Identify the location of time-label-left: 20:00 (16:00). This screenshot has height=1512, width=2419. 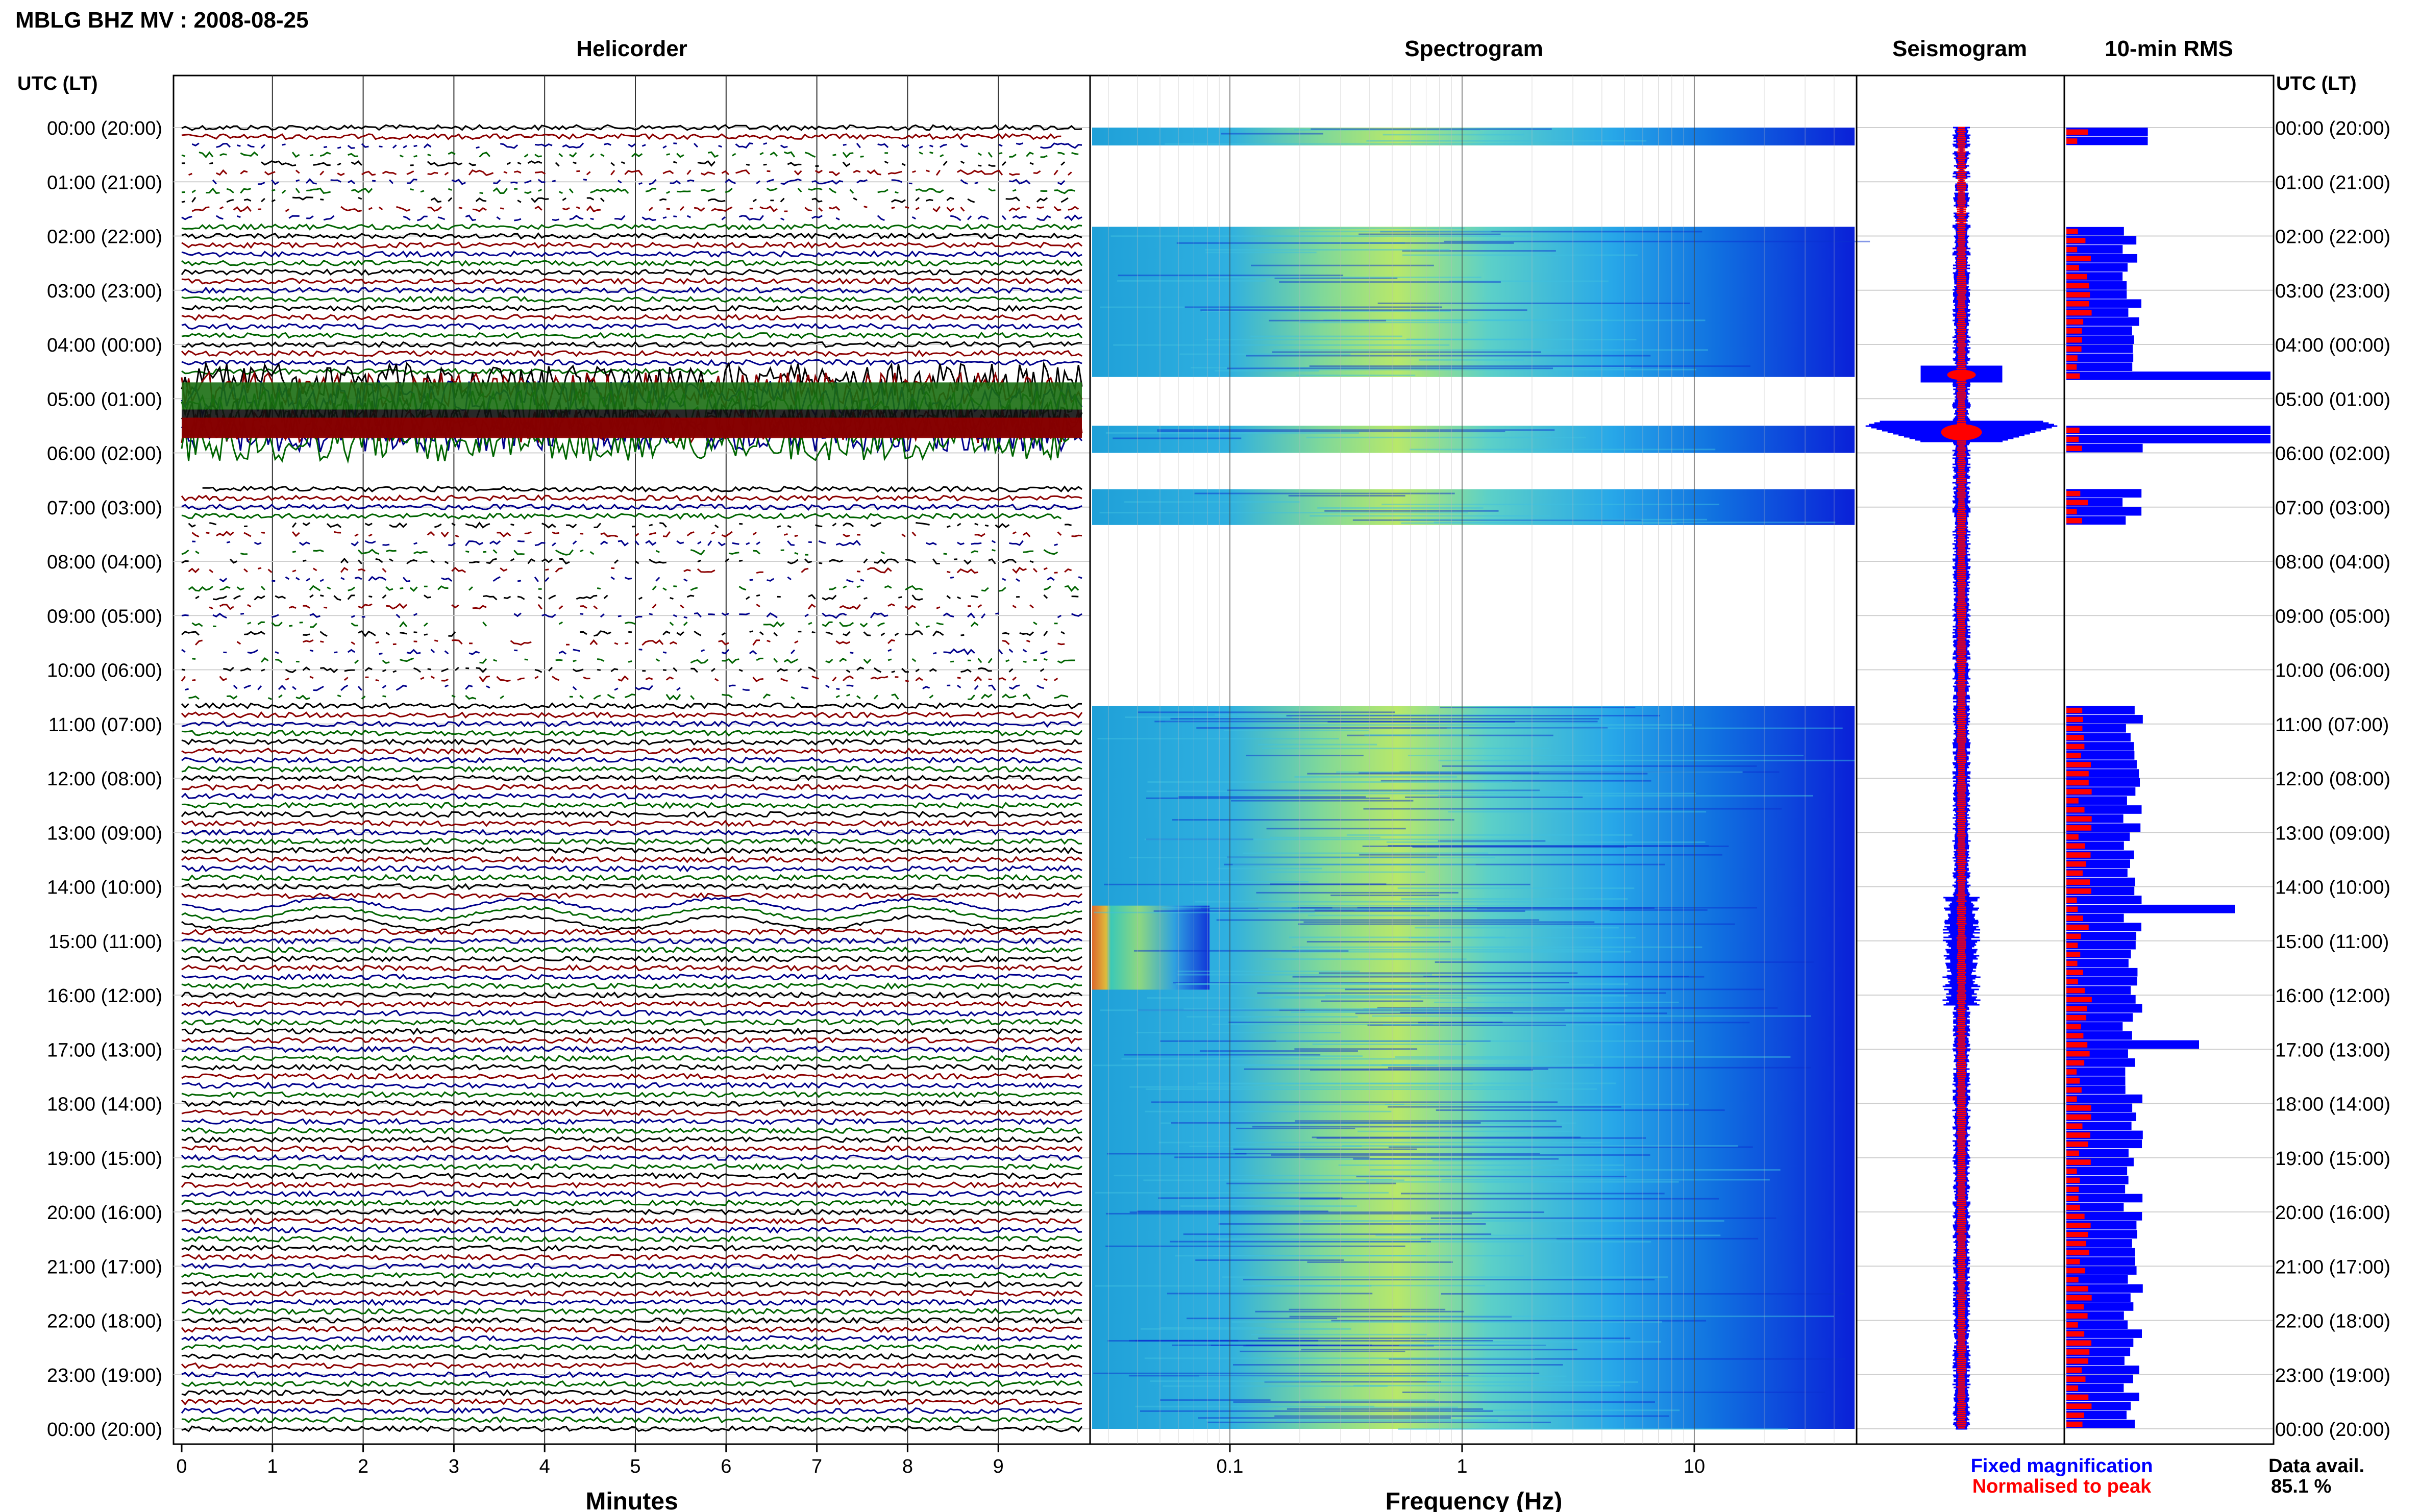
(104, 1213).